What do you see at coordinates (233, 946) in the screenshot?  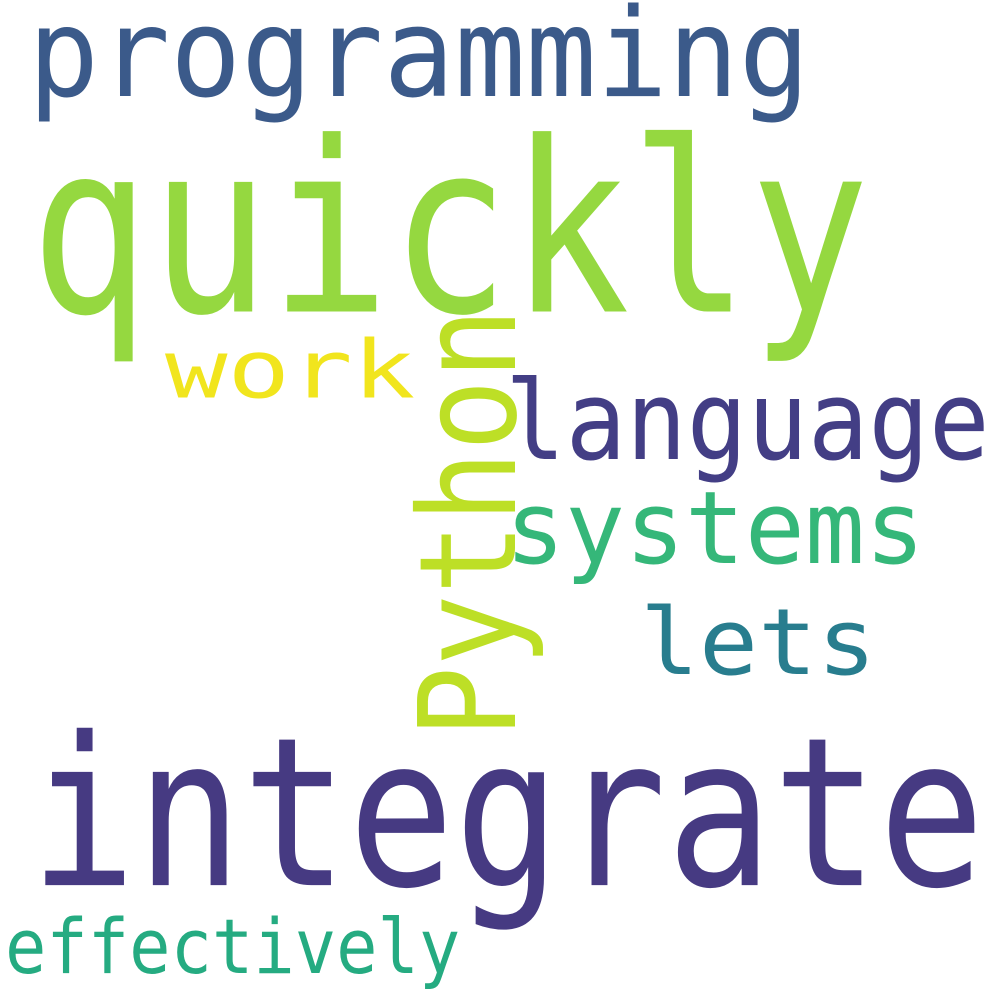 I see `word-effectively: effectively` at bounding box center [233, 946].